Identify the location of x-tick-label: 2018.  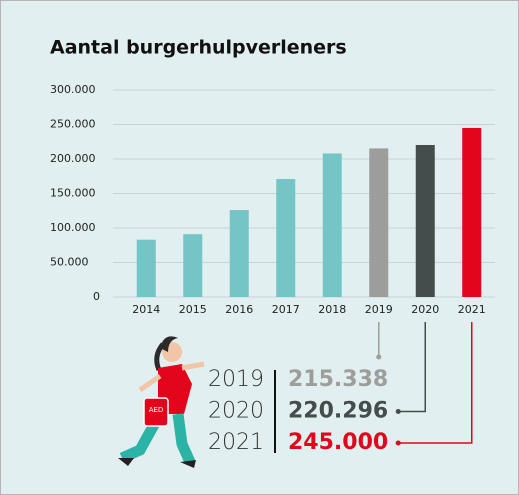
(332, 309).